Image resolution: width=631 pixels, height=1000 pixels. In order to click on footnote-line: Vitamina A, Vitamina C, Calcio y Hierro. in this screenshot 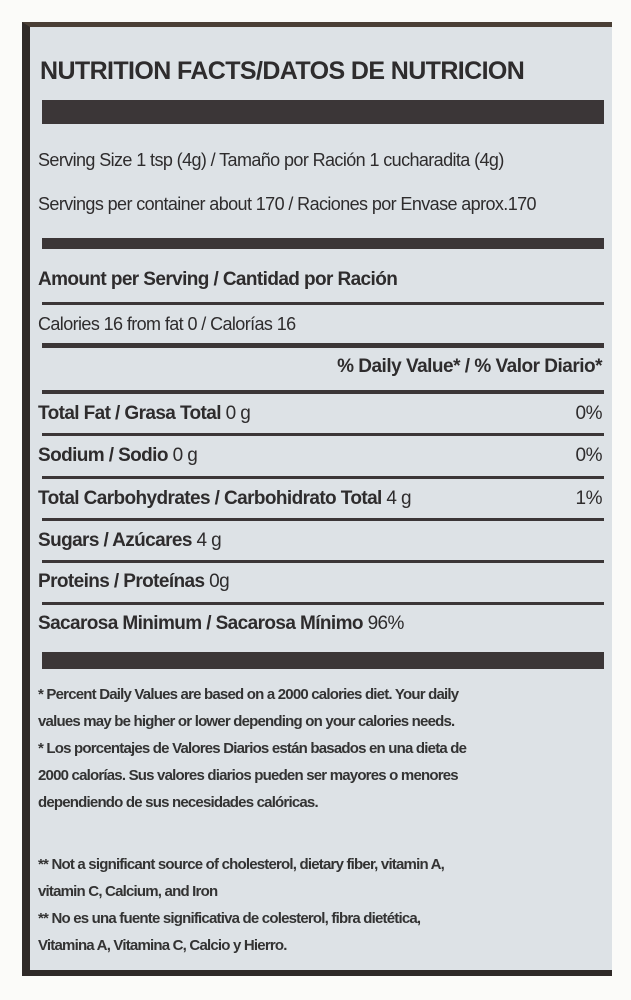, I will do `click(162, 945)`.